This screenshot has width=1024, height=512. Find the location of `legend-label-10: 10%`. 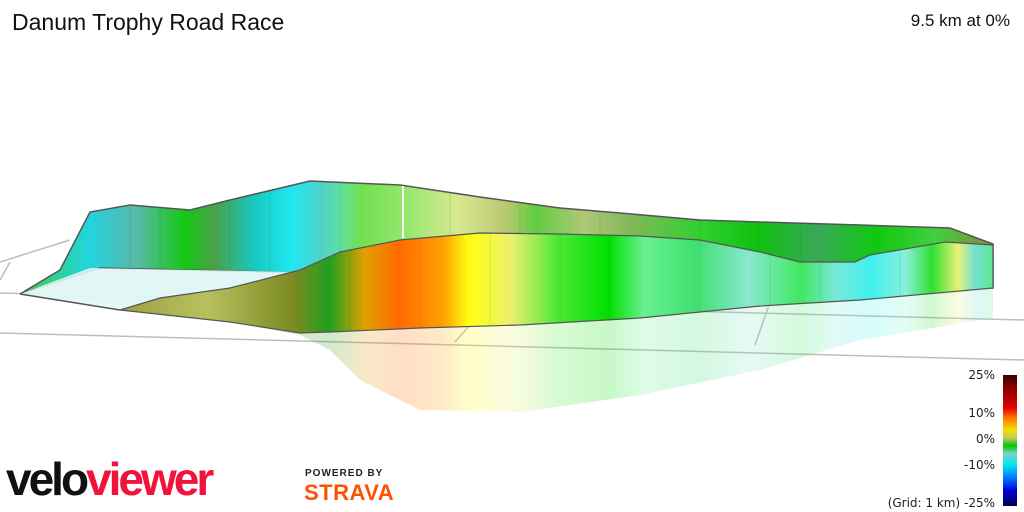

legend-label-10: 10% is located at coordinates (981, 413).